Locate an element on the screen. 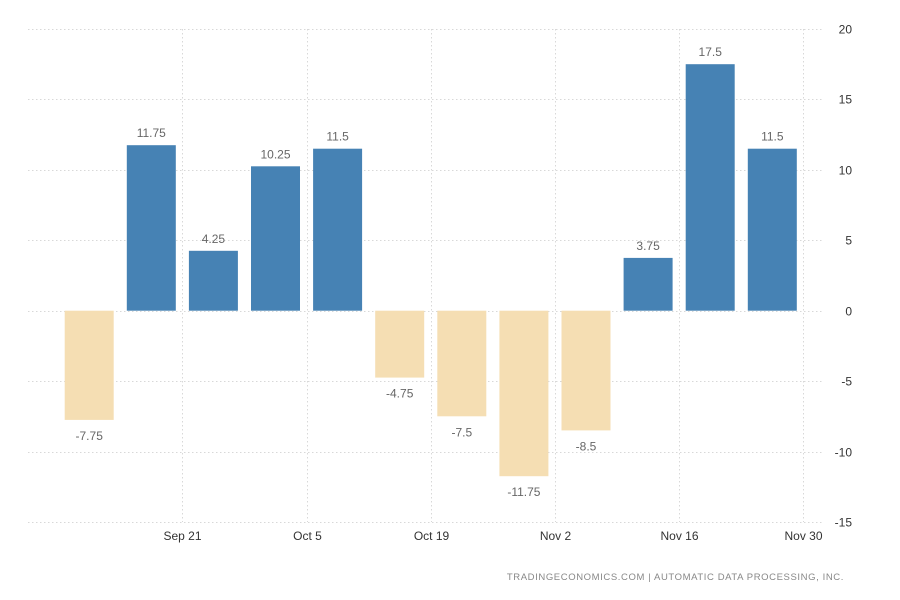 The width and height of the screenshot is (900, 600). x-axis-ticks: Sep 21 Oct 5 Oct 19 Nov 2 Nov 16 Nov 30 is located at coordinates (492, 536).